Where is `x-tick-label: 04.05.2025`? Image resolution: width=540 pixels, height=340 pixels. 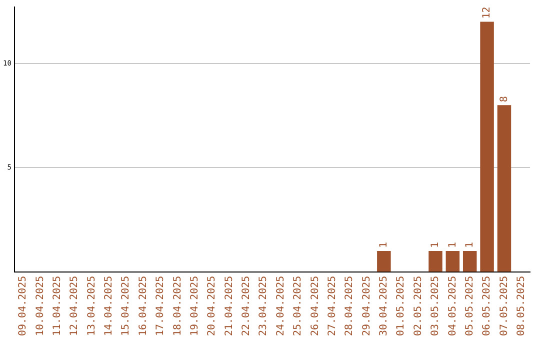
x-tick-label: 04.05.2025 is located at coordinates (452, 306).